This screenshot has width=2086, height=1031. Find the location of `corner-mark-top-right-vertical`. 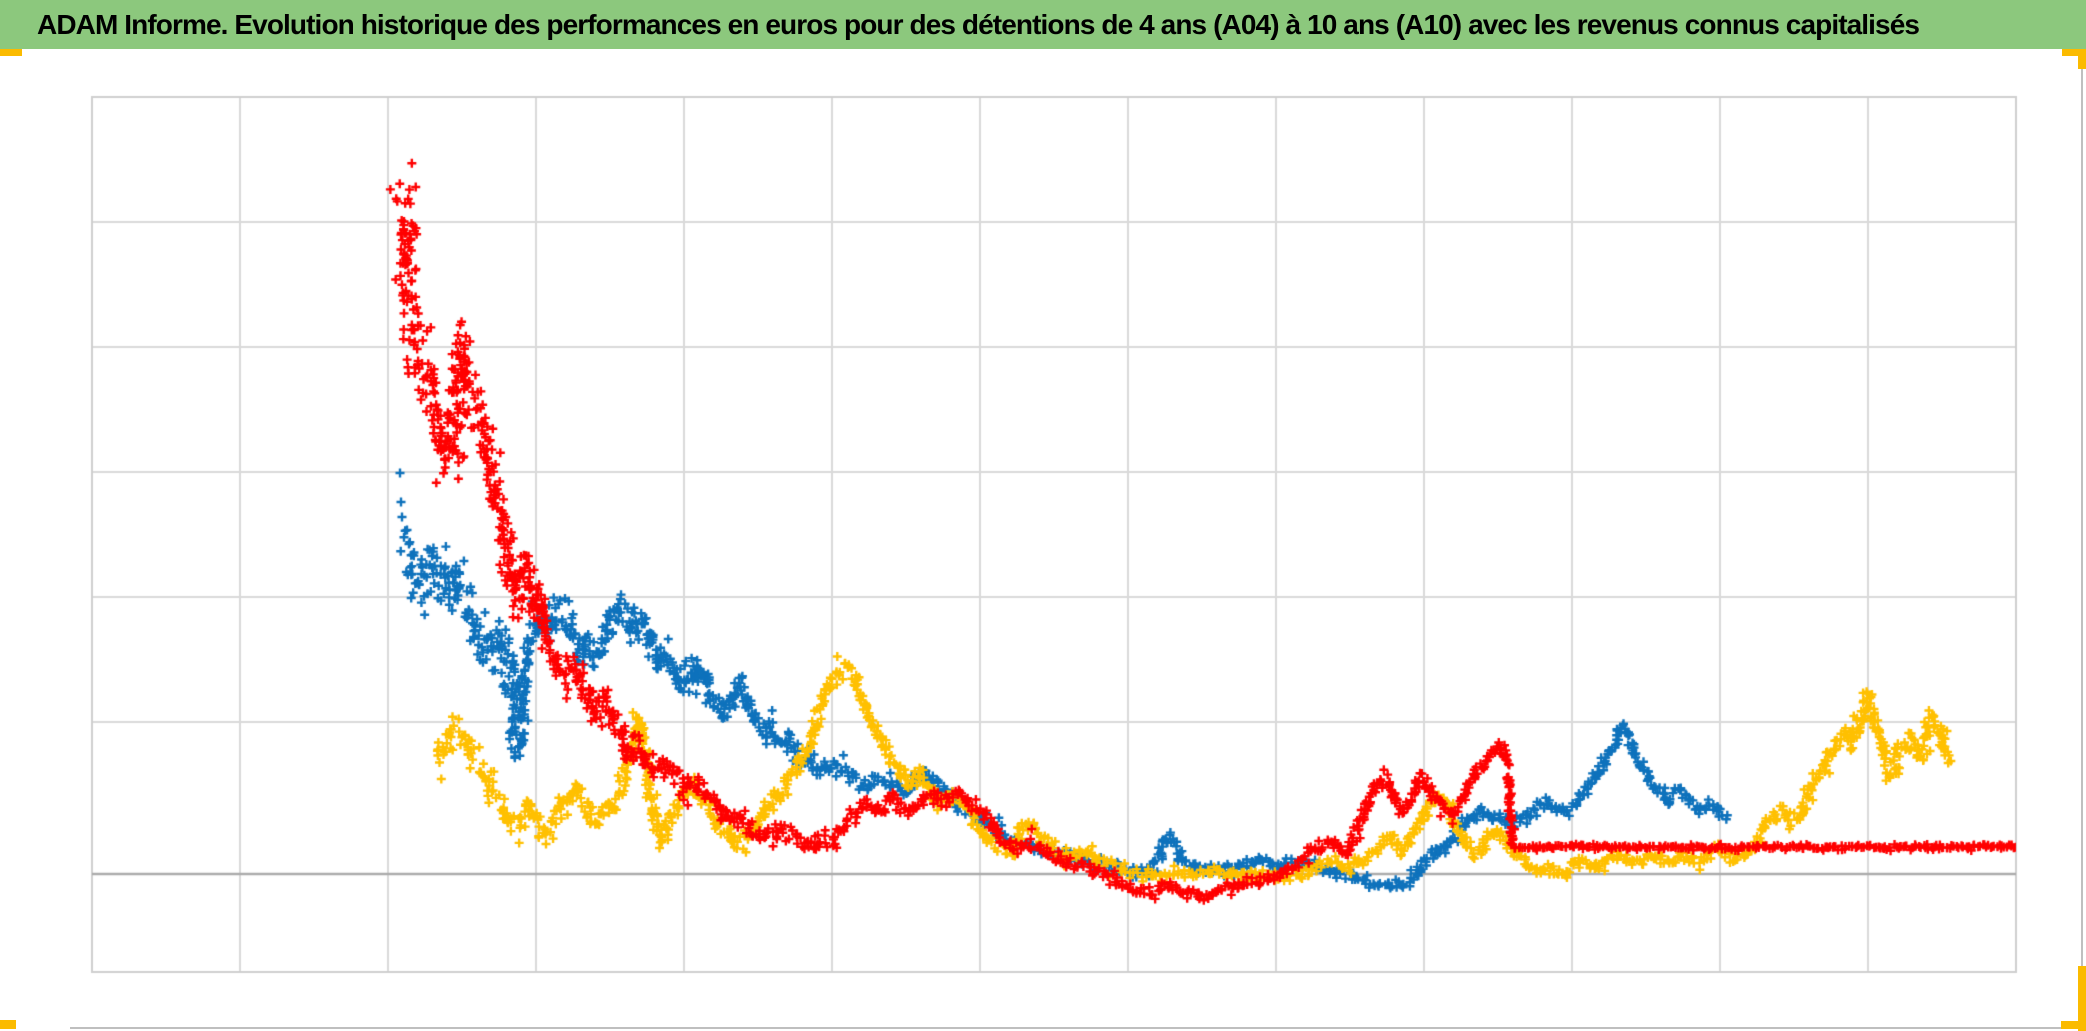

corner-mark-top-right-vertical is located at coordinates (2082, 59).